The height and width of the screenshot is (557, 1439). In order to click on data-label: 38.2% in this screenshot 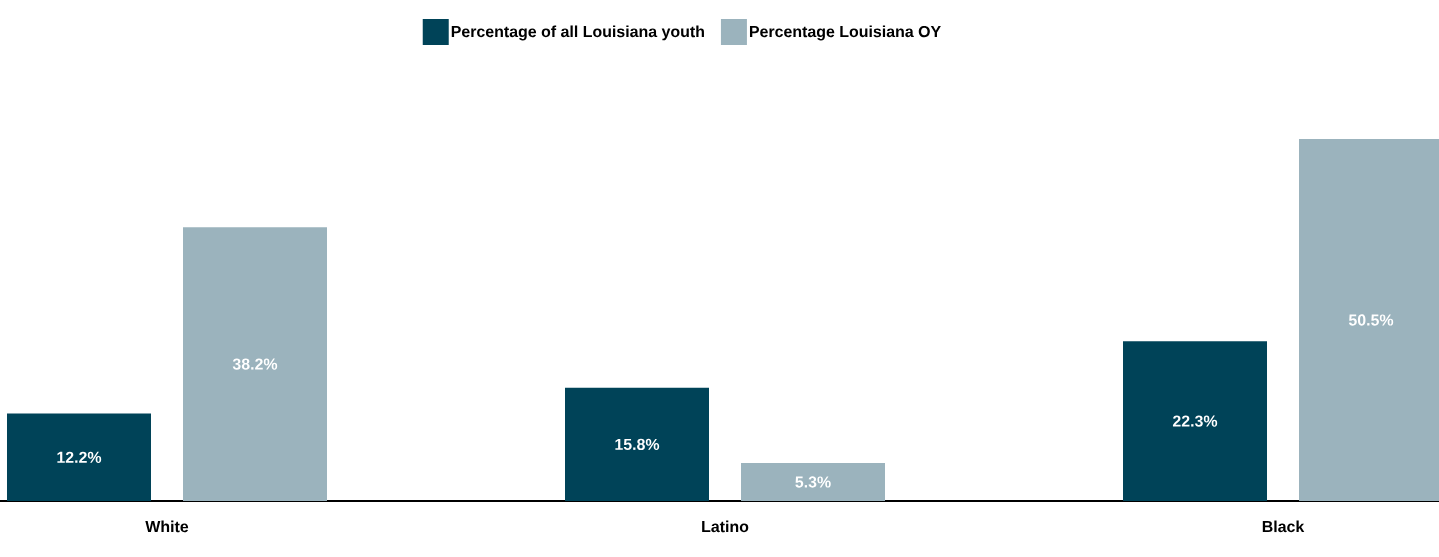, I will do `click(255, 364)`.